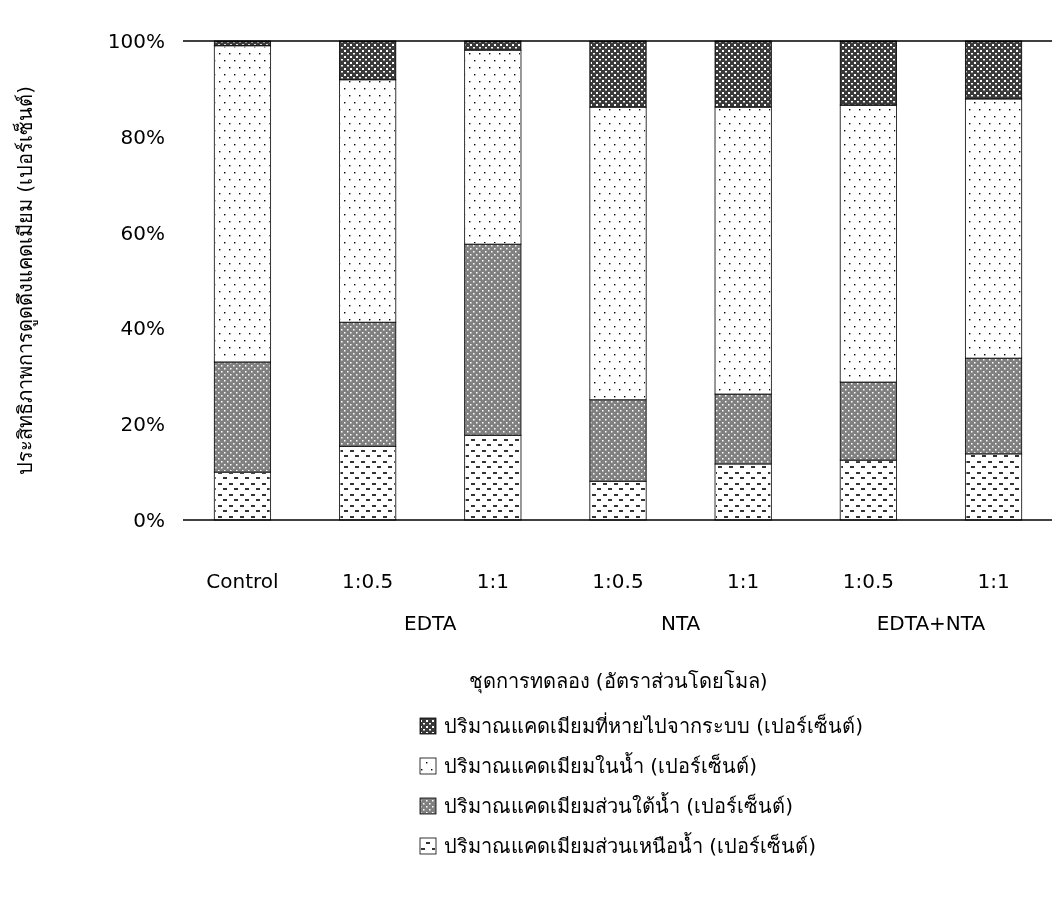 Image resolution: width=1052 pixels, height=897 pixels. Describe the element at coordinates (630, 845) in the screenshot. I see `legend-label: ปริมาณแคดเมียมส่วนเหนือน้ำ (เปอร์เซ็นต์)` at that location.